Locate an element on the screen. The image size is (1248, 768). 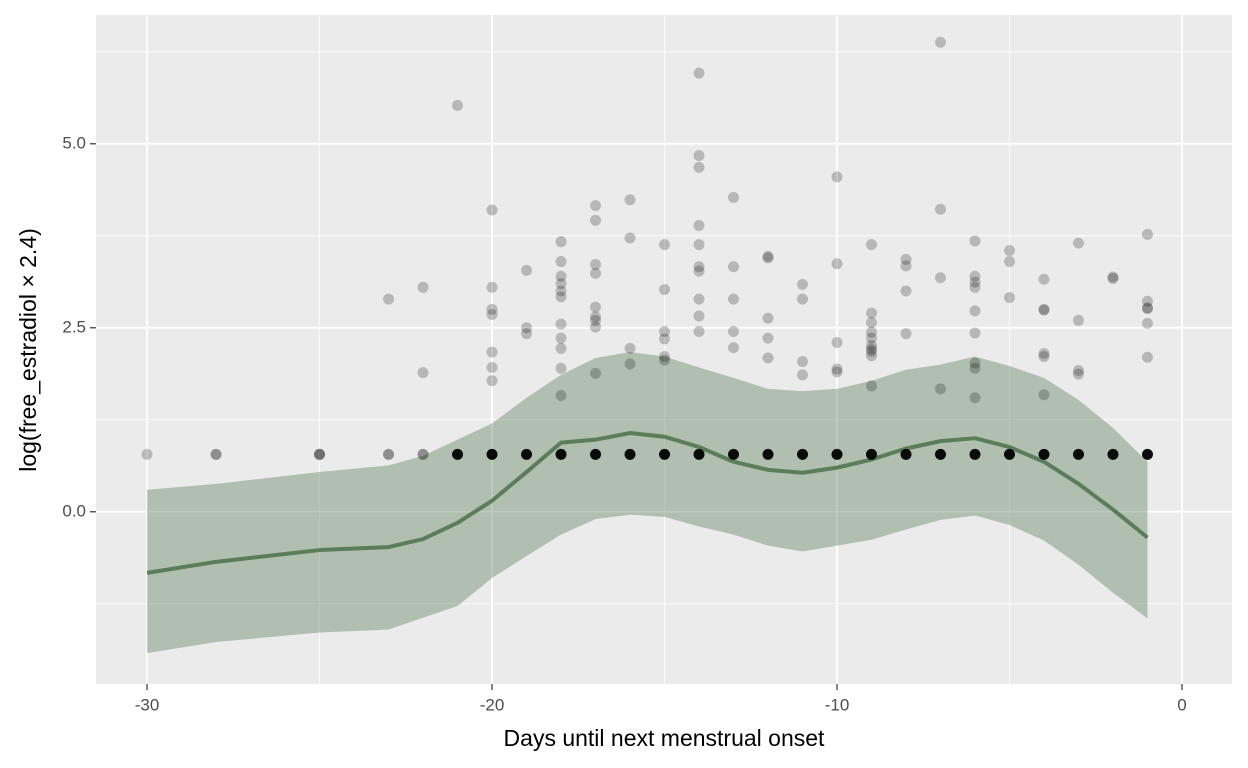
y-axis-title: log(free_estradiol × 2.4) is located at coordinates (28, 350).